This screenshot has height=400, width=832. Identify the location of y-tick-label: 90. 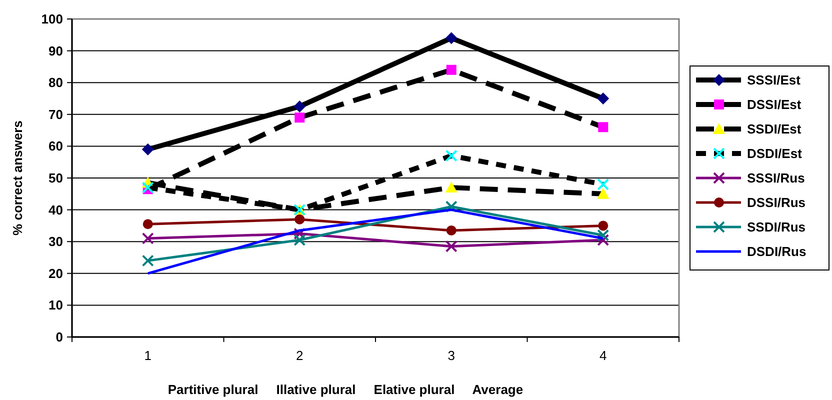
(55, 50).